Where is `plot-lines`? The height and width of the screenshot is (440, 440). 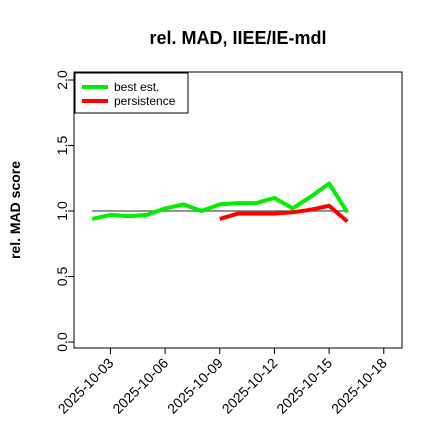 plot-lines is located at coordinates (220, 202).